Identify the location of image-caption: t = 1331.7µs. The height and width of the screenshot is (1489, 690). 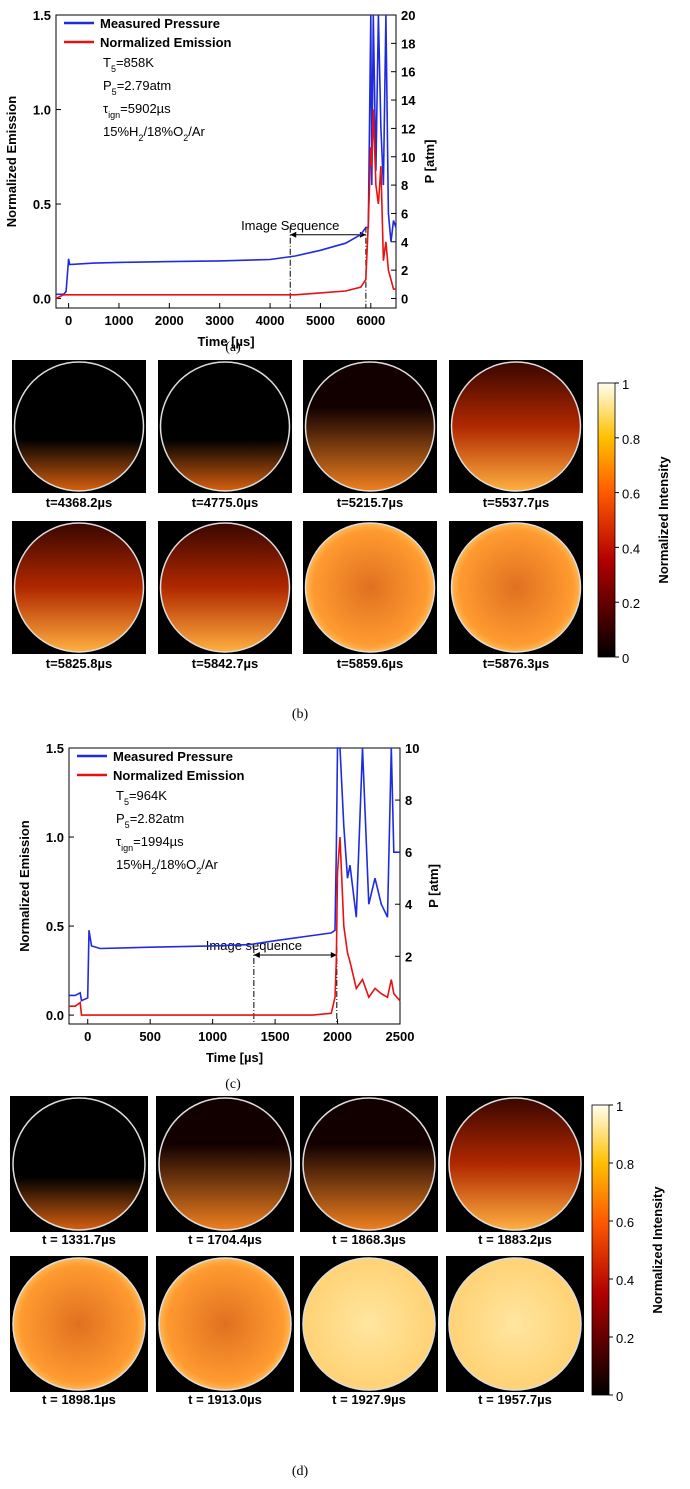
(79, 1239).